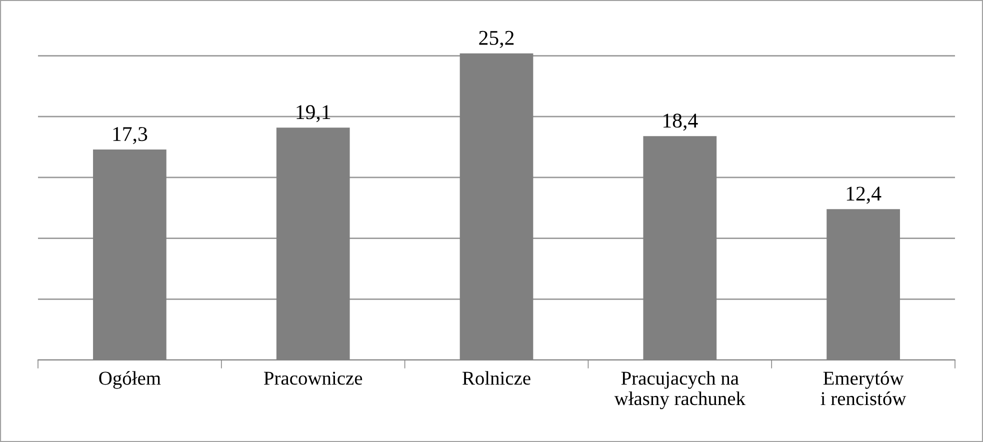 This screenshot has width=983, height=442. What do you see at coordinates (130, 380) in the screenshot?
I see `x-tick-label: Ogółem` at bounding box center [130, 380].